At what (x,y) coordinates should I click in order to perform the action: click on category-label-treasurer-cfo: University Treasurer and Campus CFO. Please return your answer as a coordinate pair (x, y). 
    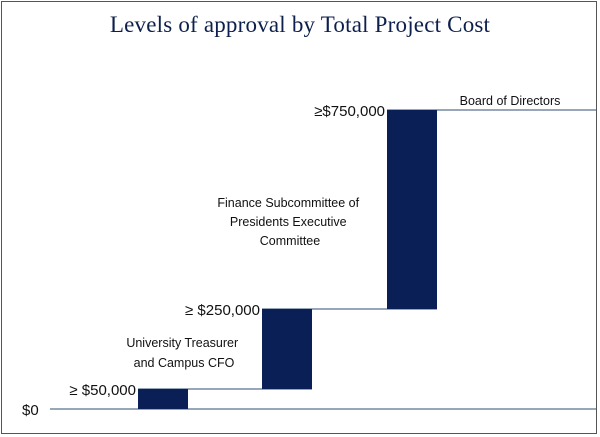
    Looking at the image, I should click on (183, 353).